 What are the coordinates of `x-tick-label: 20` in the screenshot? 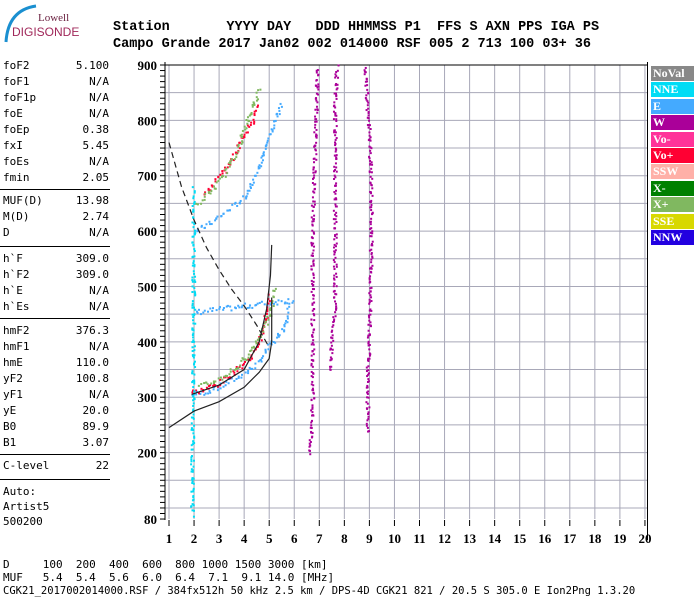 It's located at (644, 538).